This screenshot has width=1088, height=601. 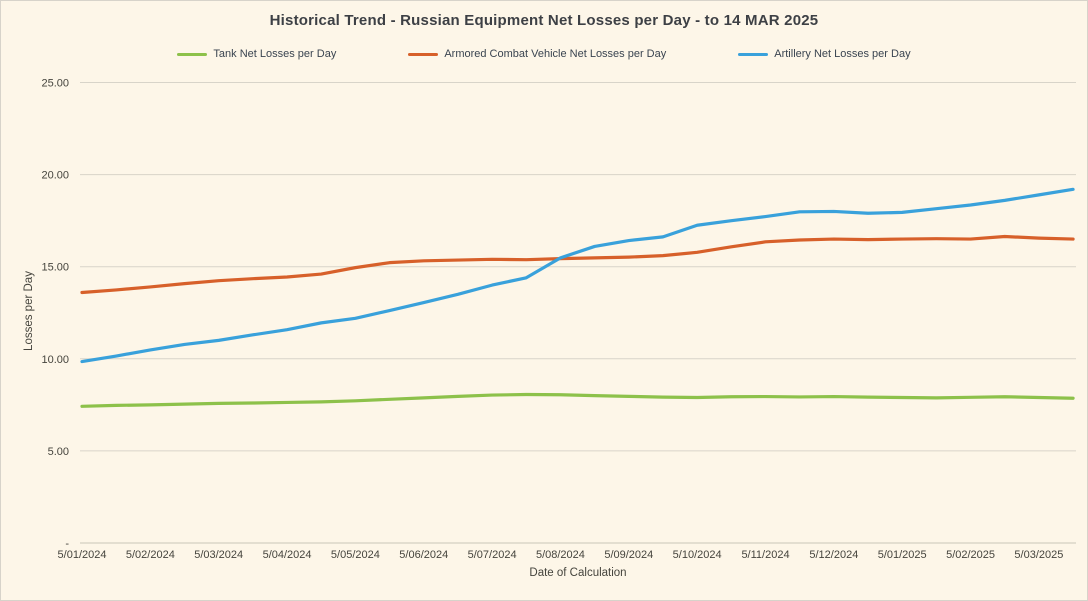 I want to click on legend-item-tank: Tank Net Losses per Day, so click(x=256, y=54).